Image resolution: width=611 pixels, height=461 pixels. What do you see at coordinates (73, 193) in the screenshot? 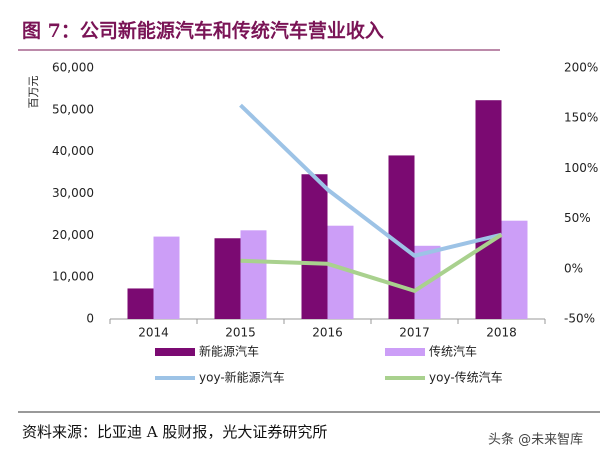
I see `y-tick-label: 30,000` at bounding box center [73, 193].